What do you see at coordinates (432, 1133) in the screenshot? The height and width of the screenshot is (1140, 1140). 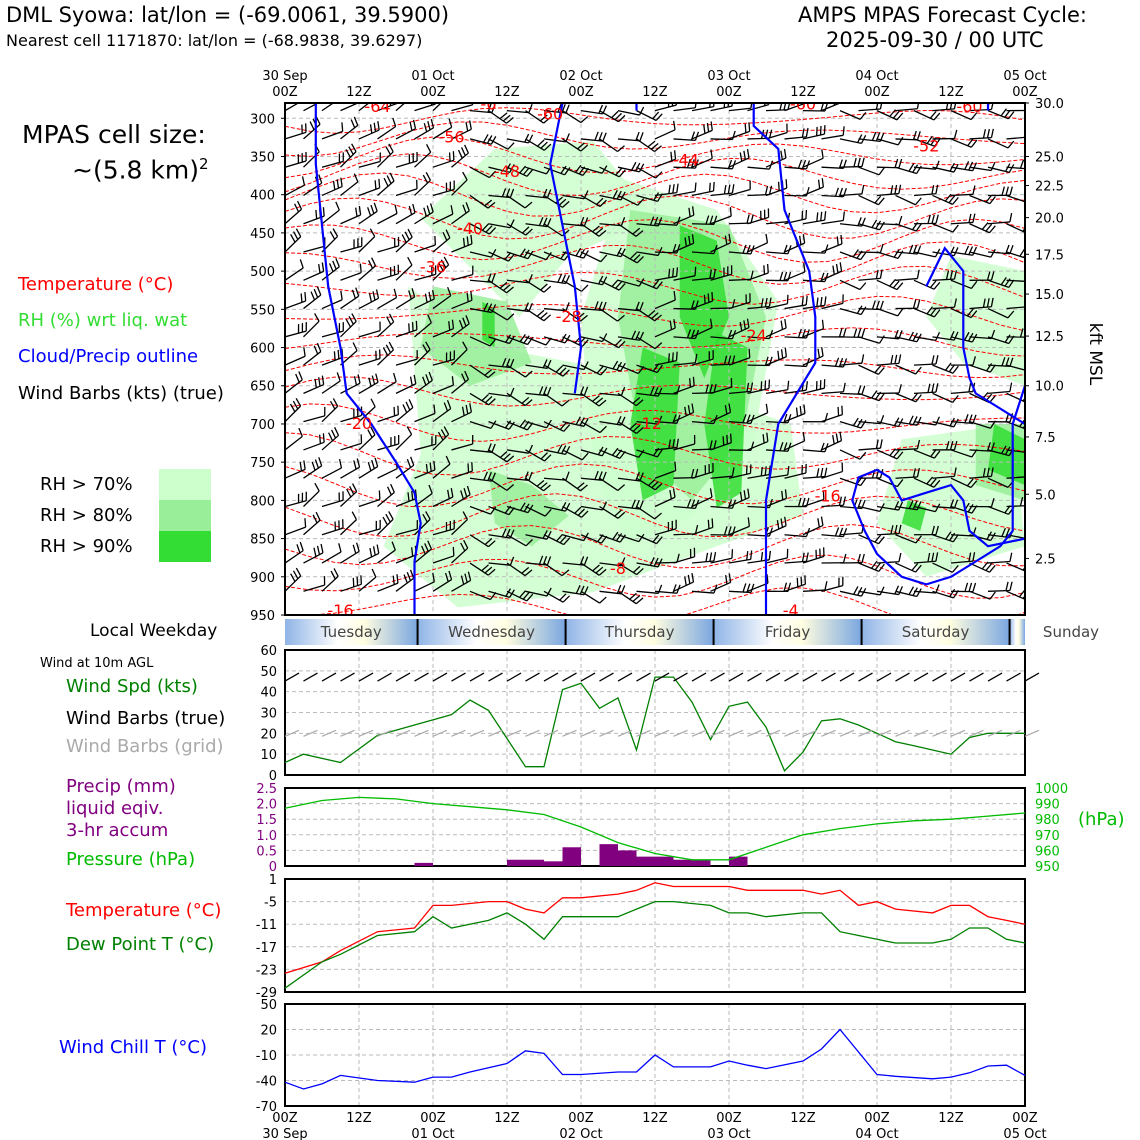 I see `bottom-time-date-label: 01 Oct` at bounding box center [432, 1133].